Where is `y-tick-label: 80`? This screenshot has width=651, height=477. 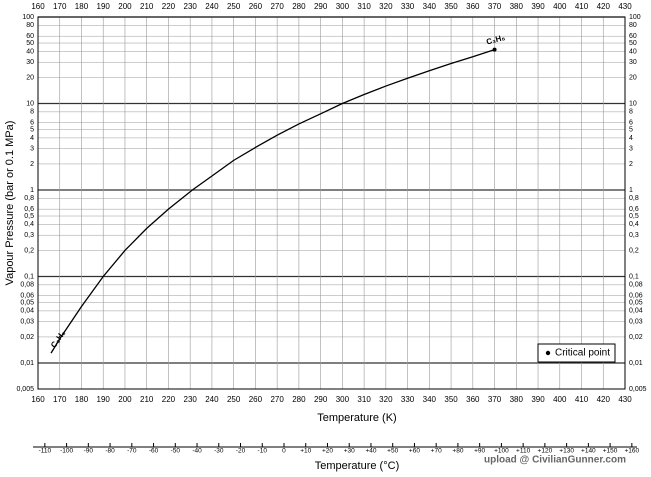
y-tick-label: 80 is located at coordinates (633, 25).